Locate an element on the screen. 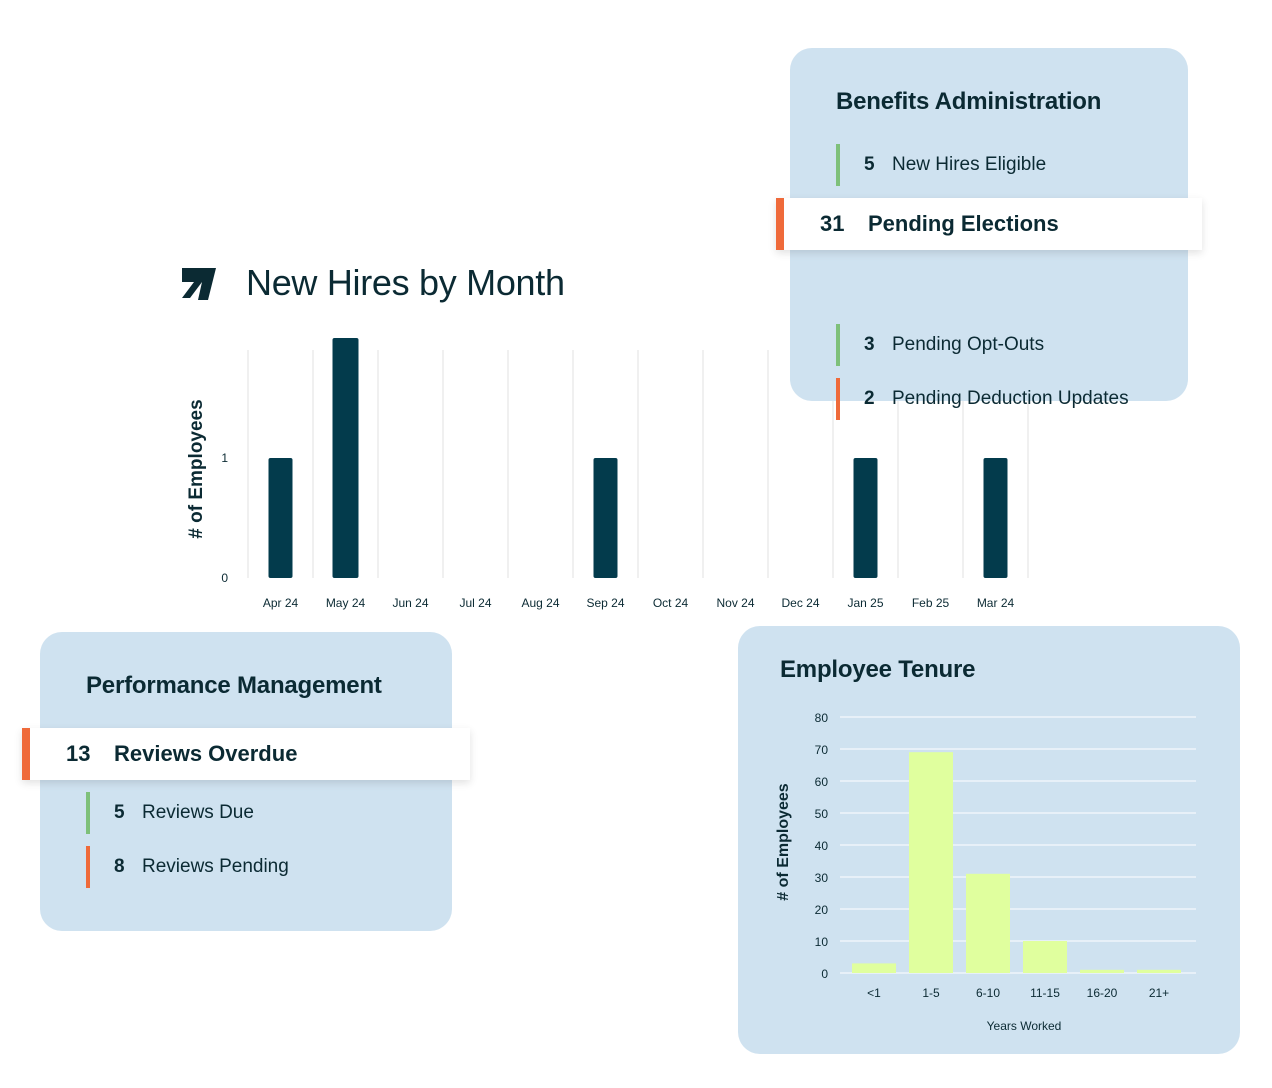  y-tick-label: 40 is located at coordinates (822, 846).